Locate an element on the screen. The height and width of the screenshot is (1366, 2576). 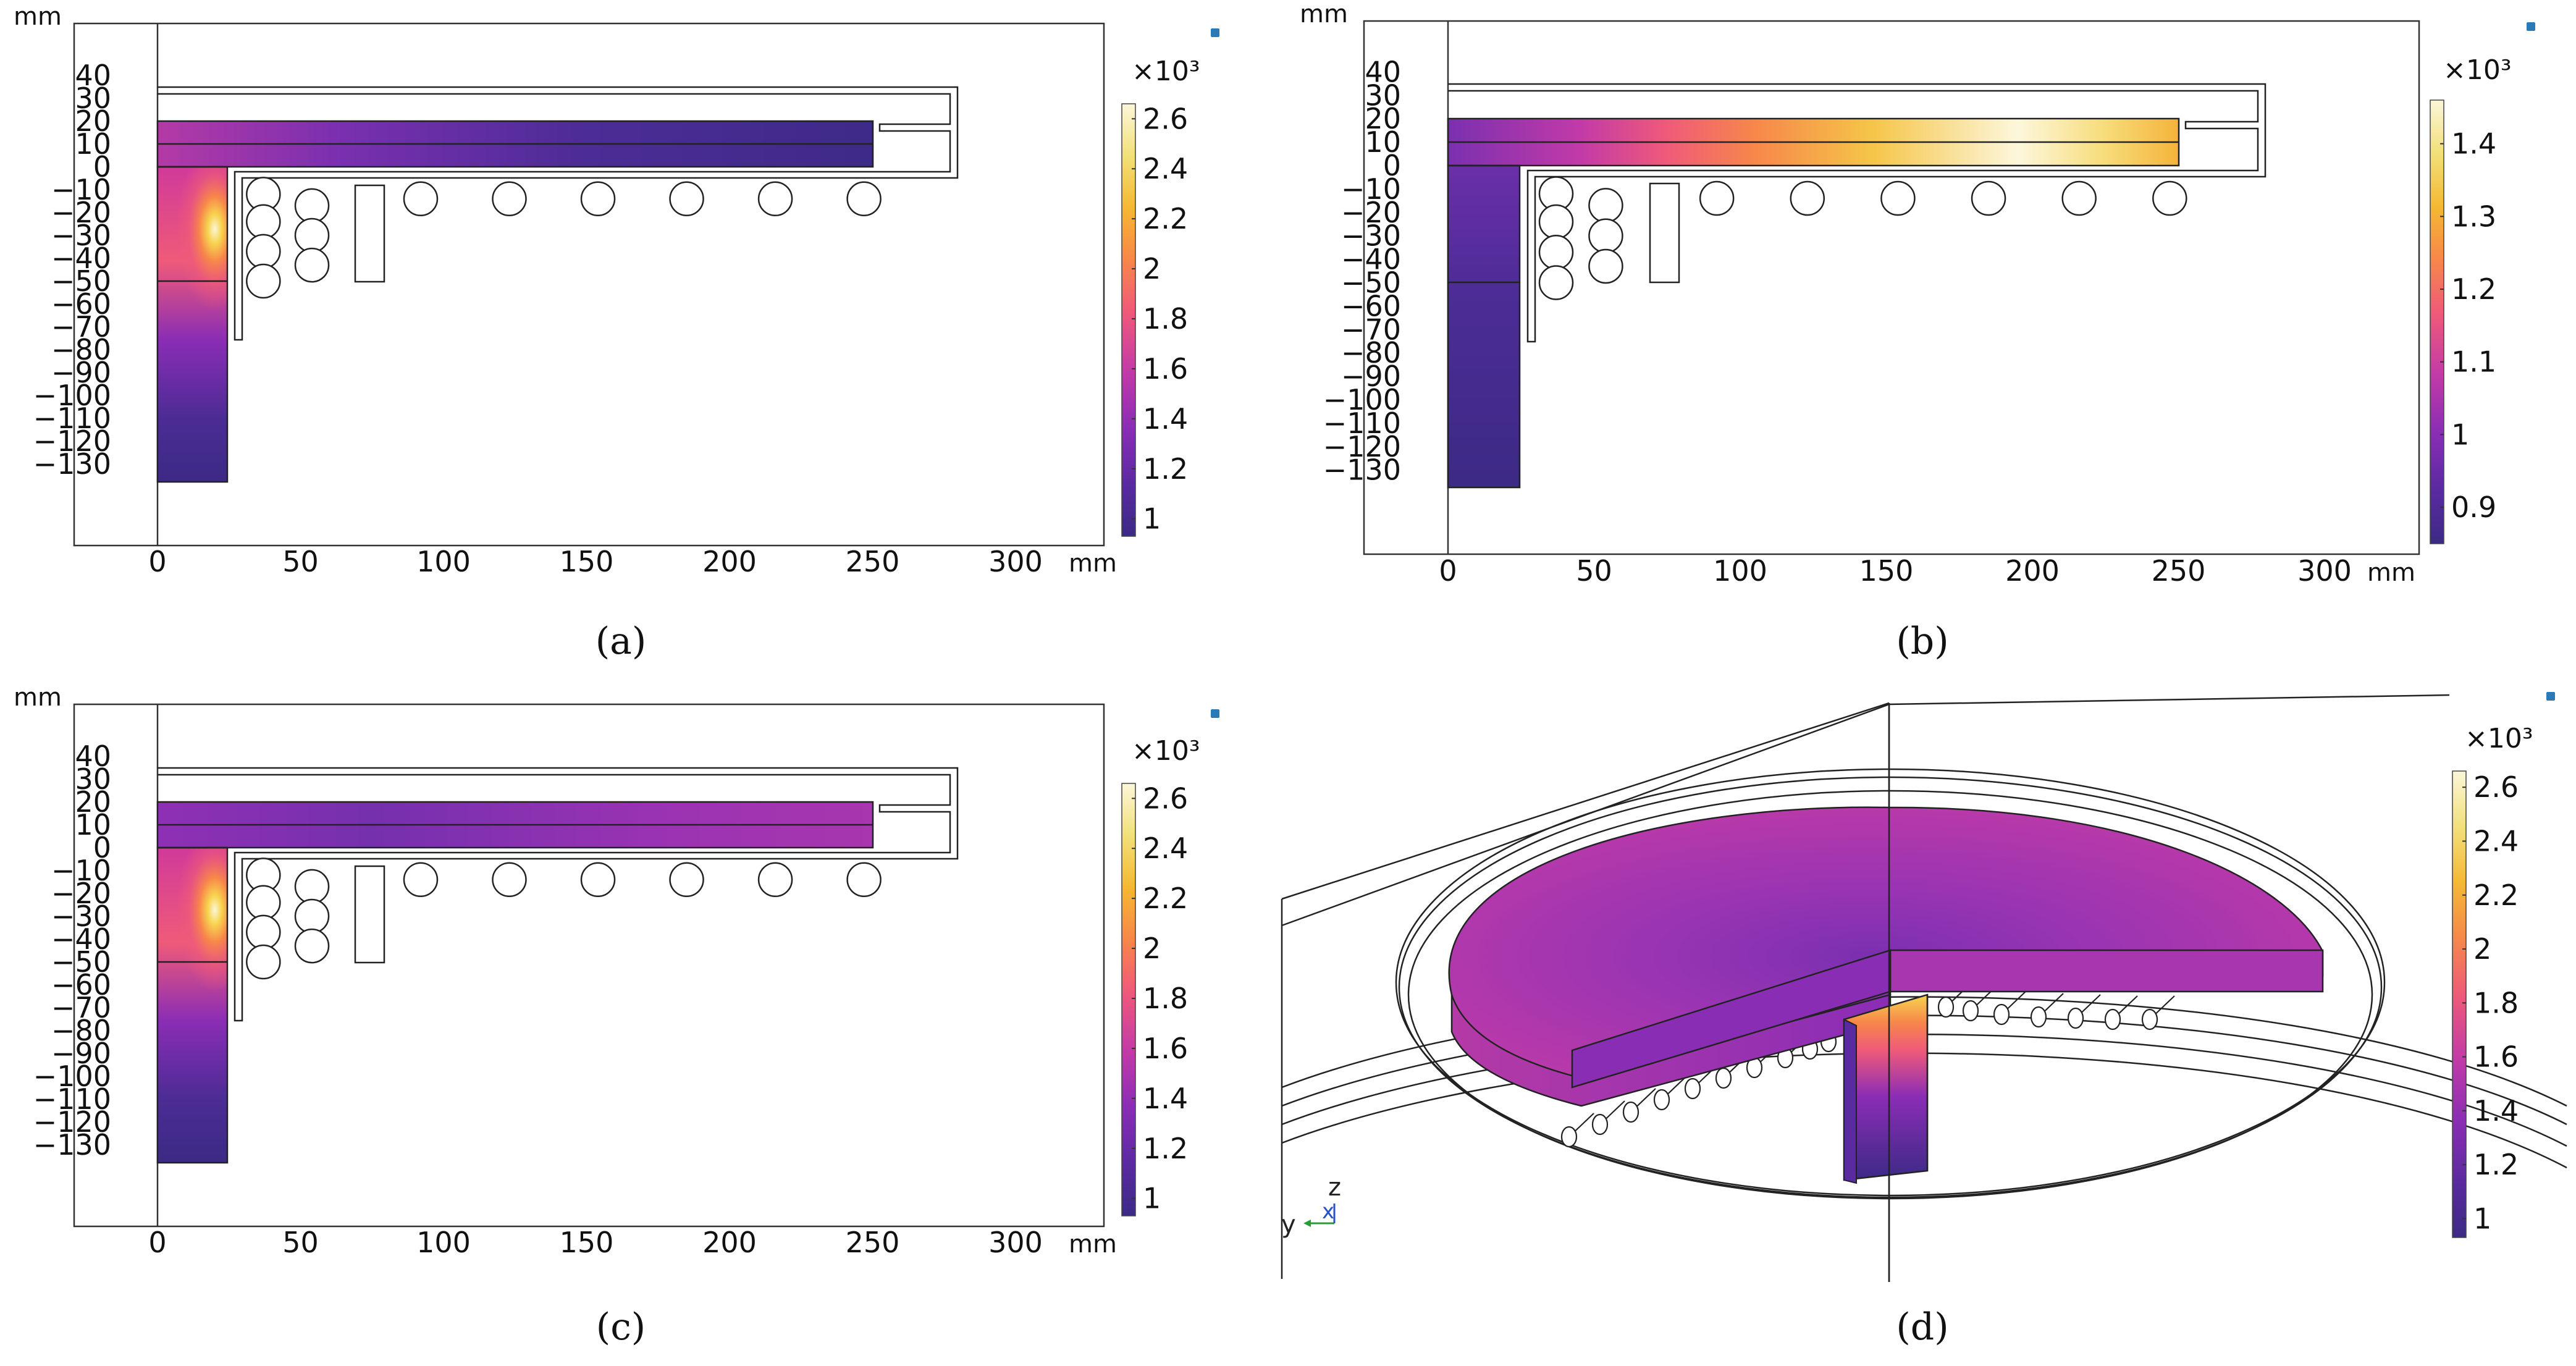
y-tick-label: −100 is located at coordinates (72, 395).